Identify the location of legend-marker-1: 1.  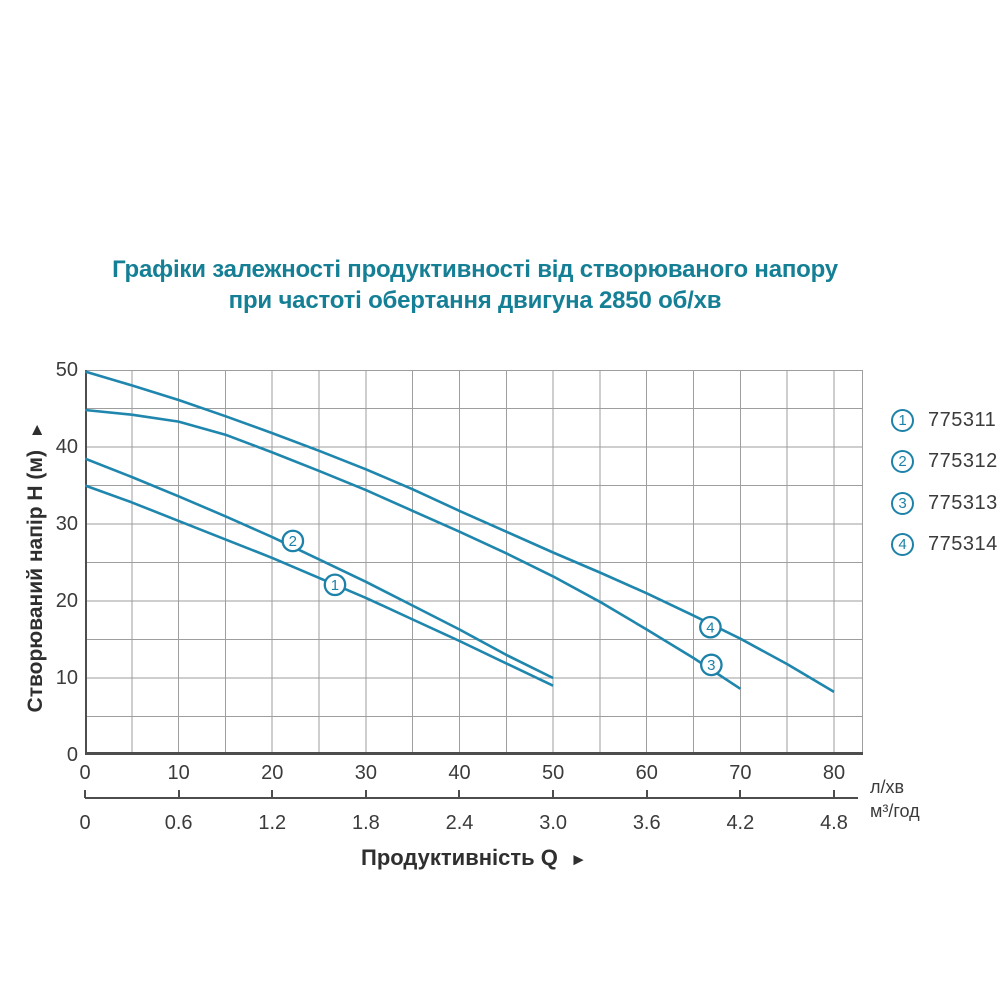
(902, 420).